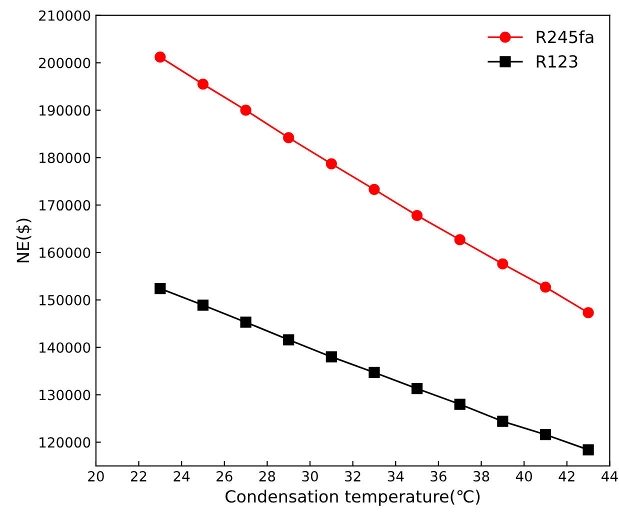  I want to click on x-tick-label: 30, so click(310, 476).